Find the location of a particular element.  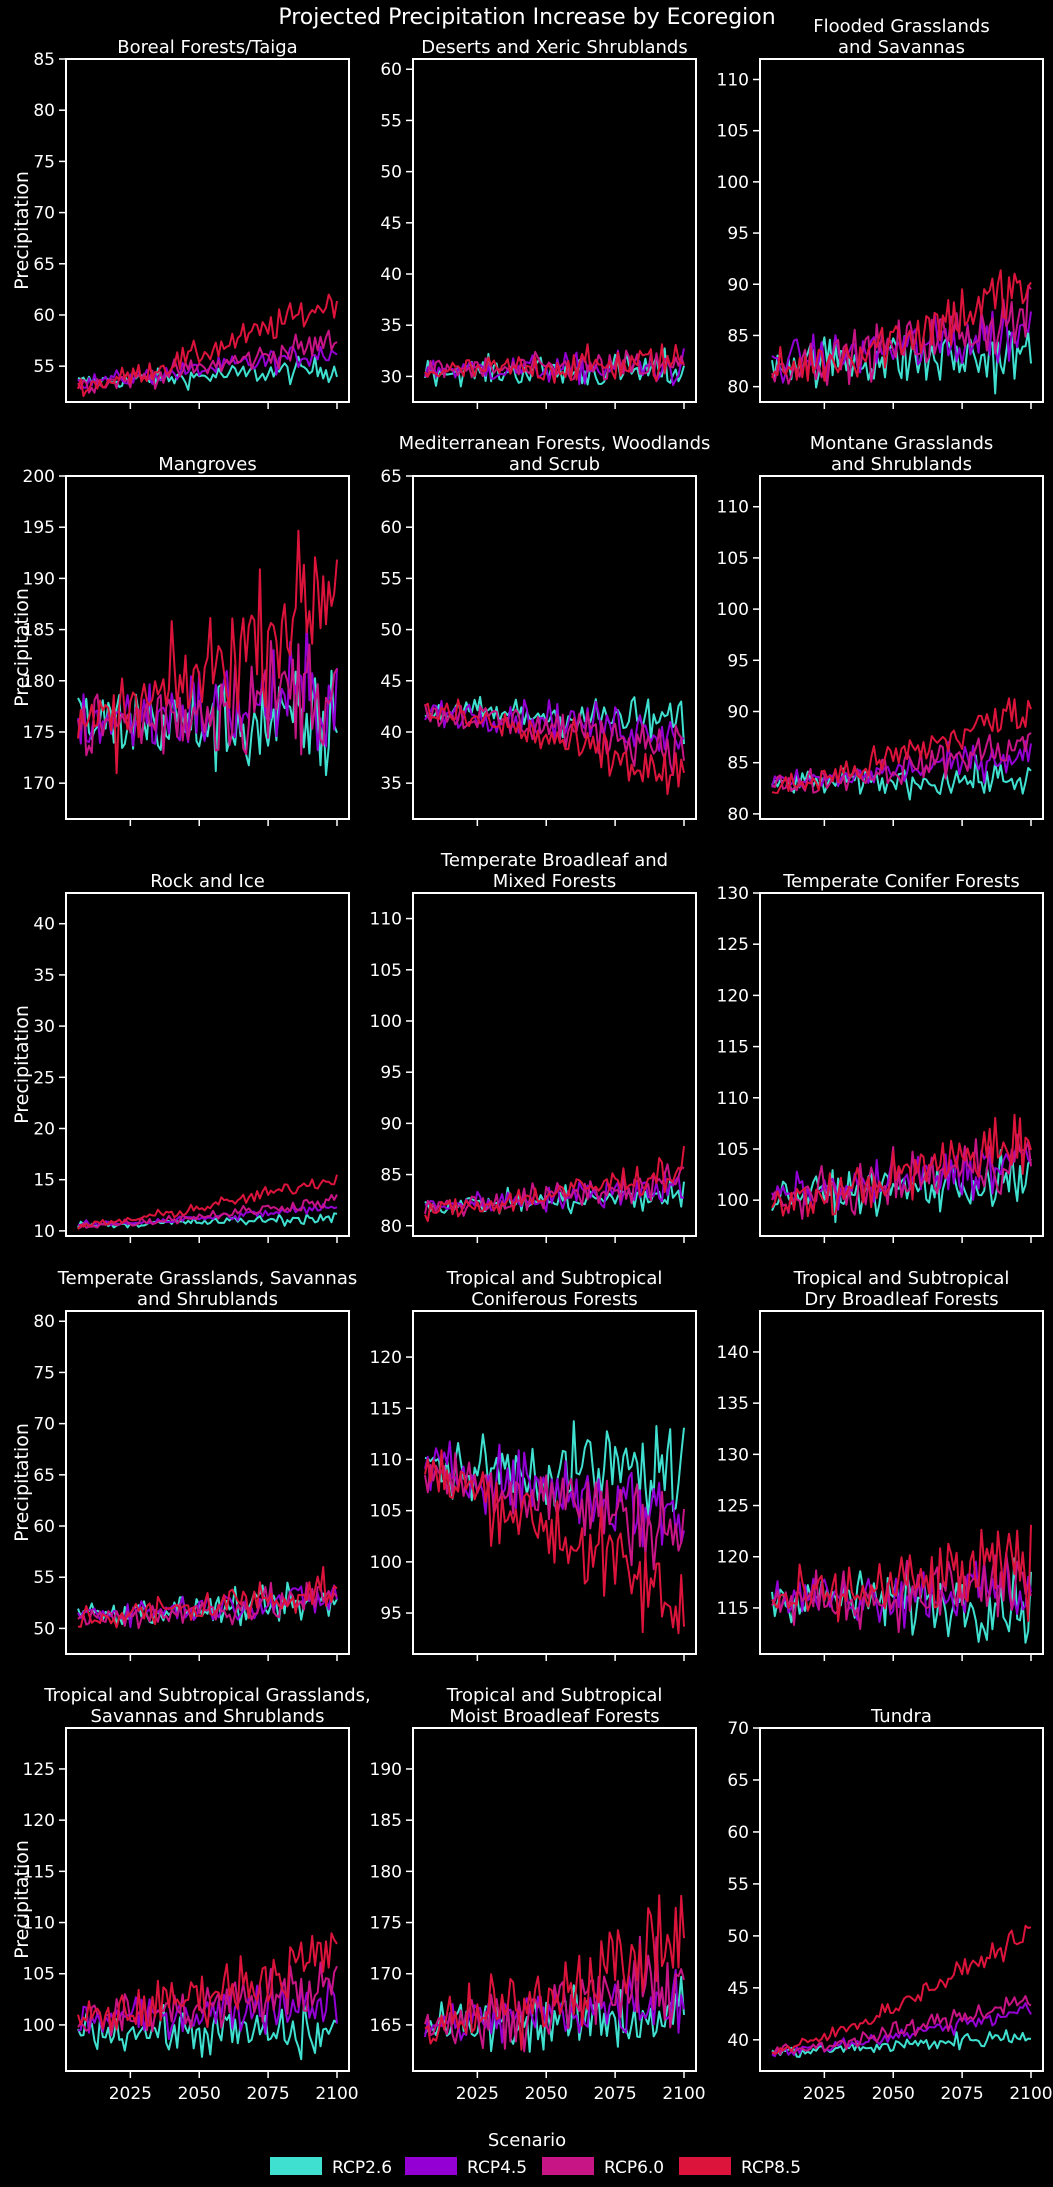

y-tick-label: 35 is located at coordinates (391, 326).